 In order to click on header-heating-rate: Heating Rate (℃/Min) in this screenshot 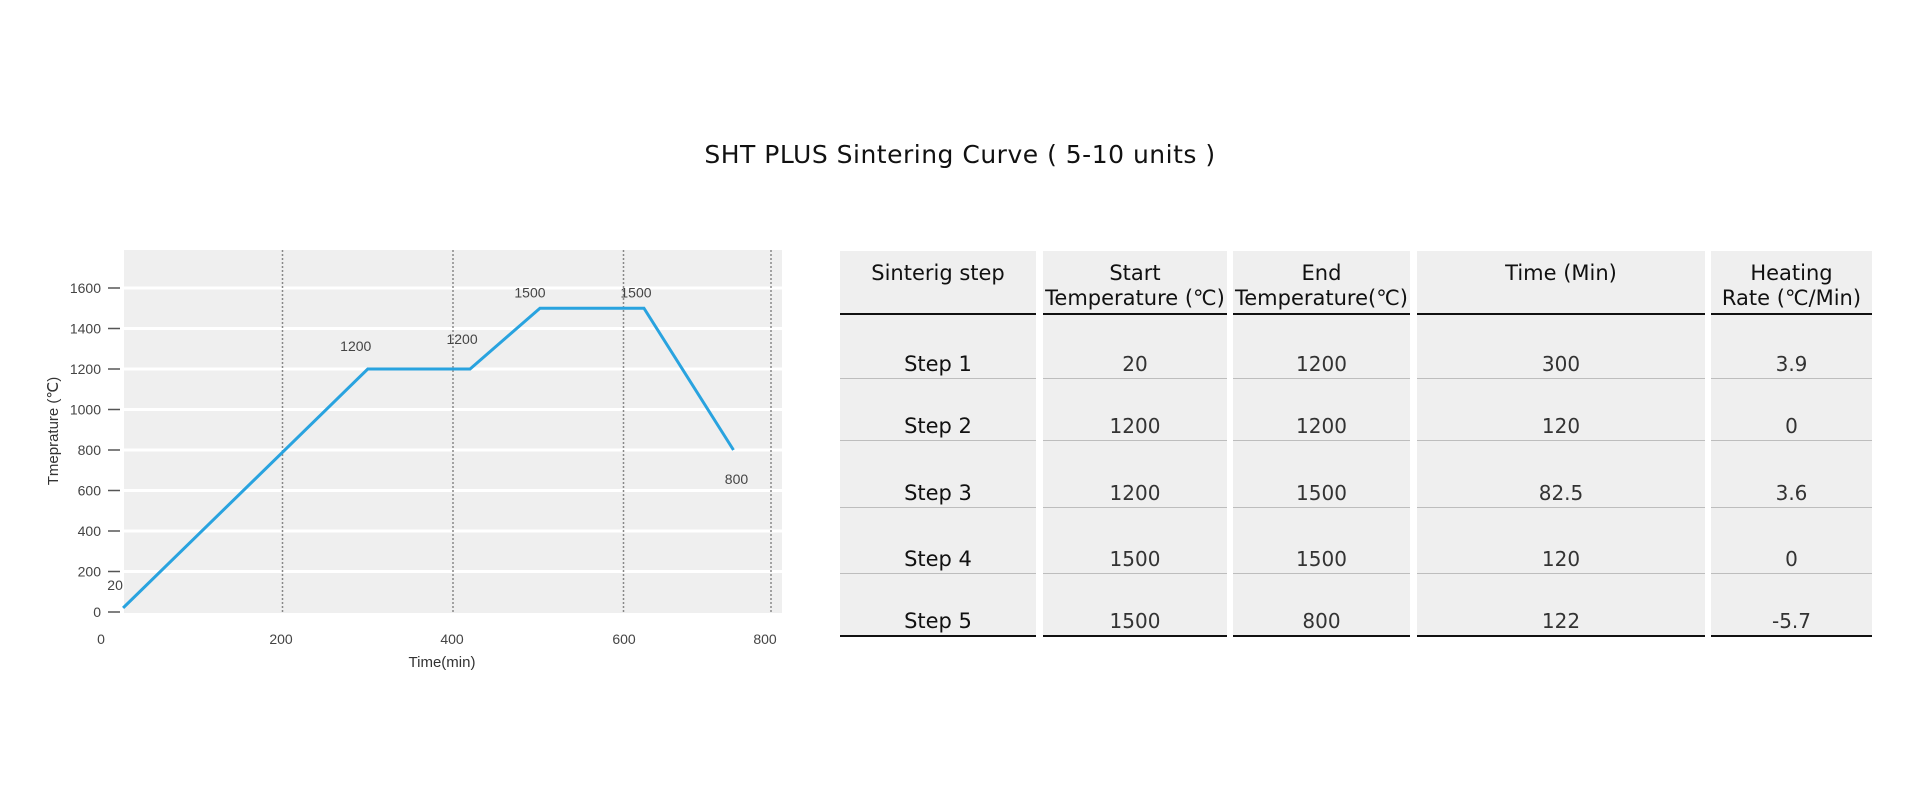, I will do `click(1791, 283)`.